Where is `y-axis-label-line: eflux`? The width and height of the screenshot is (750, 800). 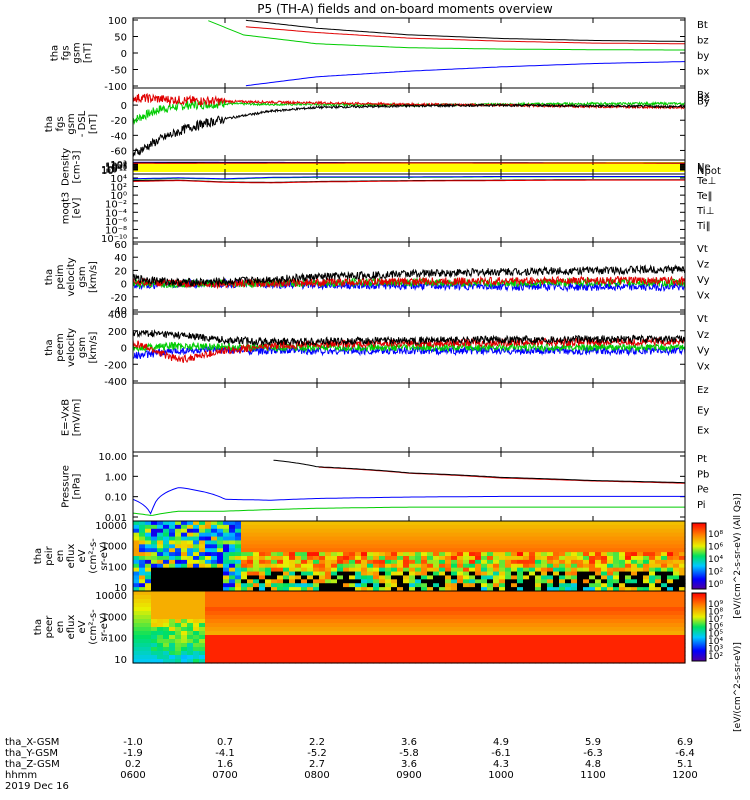
y-axis-label-line: eflux is located at coordinates (71, 556).